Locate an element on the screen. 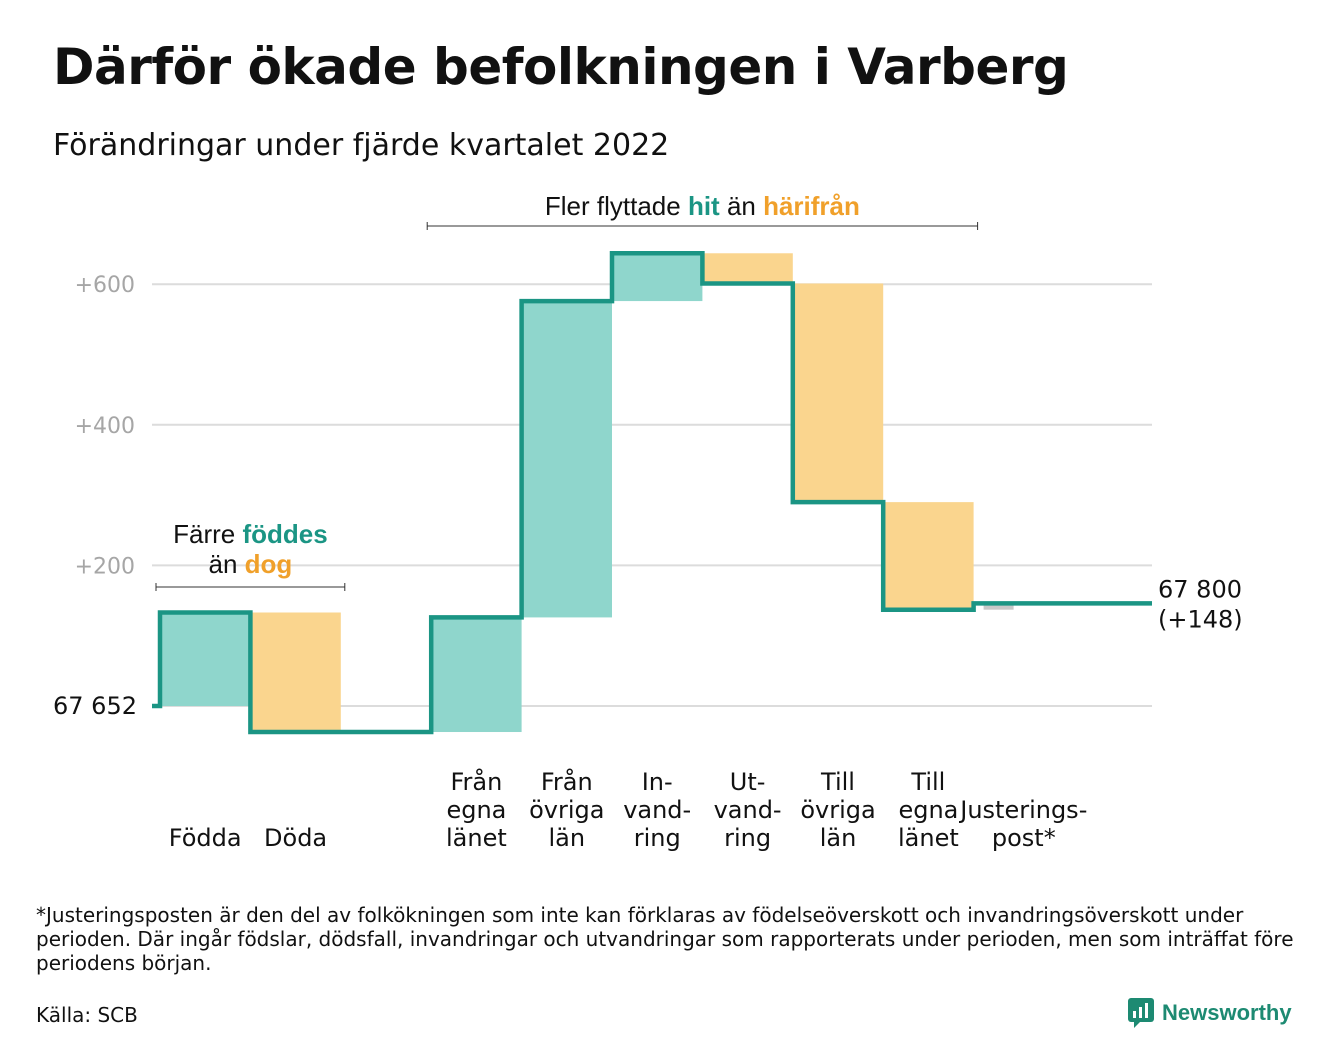 The height and width of the screenshot is (1060, 1340). y-tick-label: +200 is located at coordinates (105, 566).